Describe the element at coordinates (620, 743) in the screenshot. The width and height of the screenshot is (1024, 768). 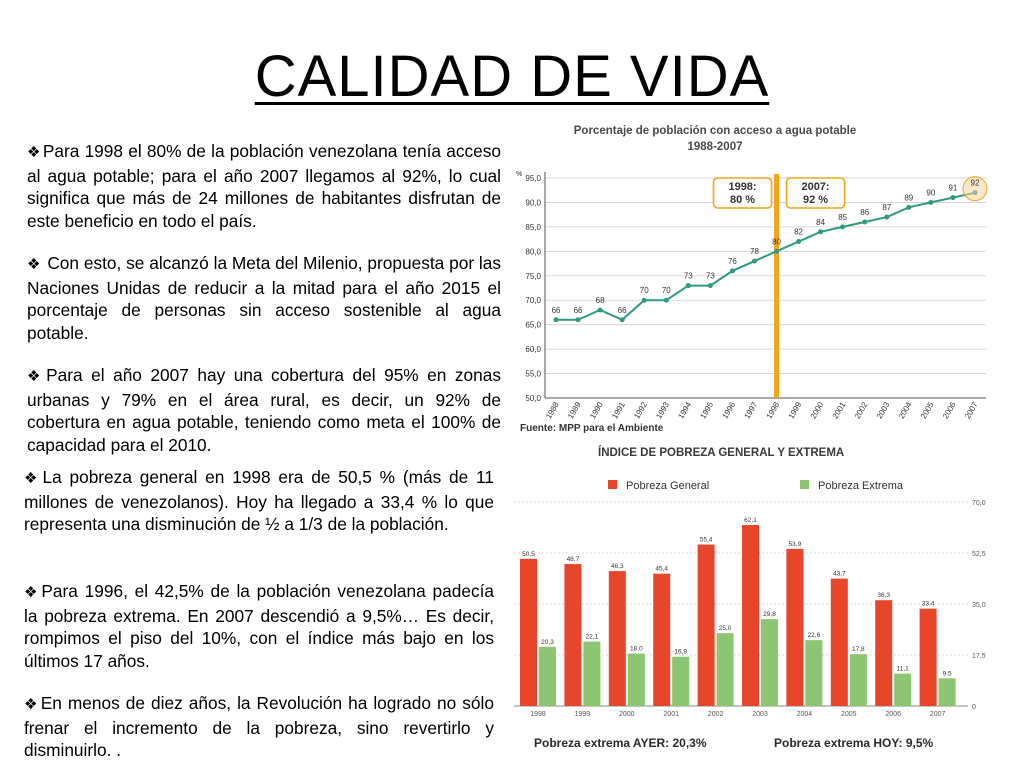
I see `chart2-footer-left: Pobreza extrema AYER: 20,3%` at that location.